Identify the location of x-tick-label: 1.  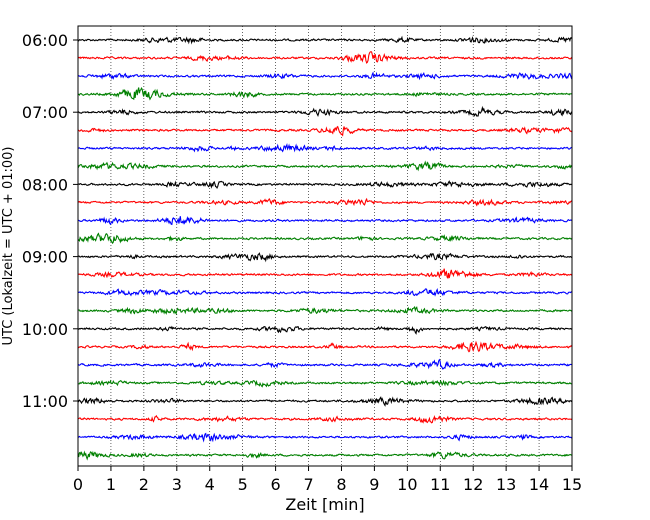
(111, 484).